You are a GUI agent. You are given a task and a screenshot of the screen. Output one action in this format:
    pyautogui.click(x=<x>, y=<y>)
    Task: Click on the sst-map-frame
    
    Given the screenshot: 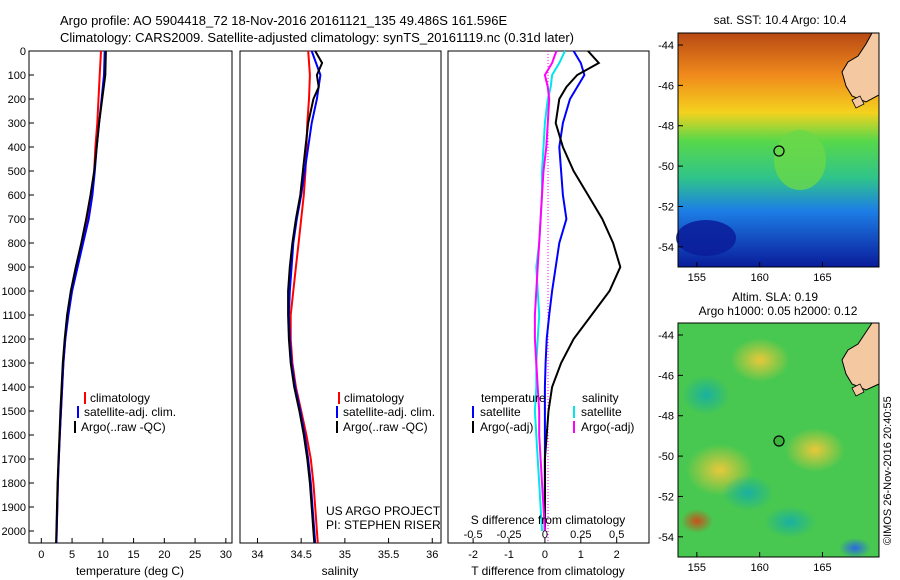 What is the action you would take?
    pyautogui.click(x=778, y=150)
    